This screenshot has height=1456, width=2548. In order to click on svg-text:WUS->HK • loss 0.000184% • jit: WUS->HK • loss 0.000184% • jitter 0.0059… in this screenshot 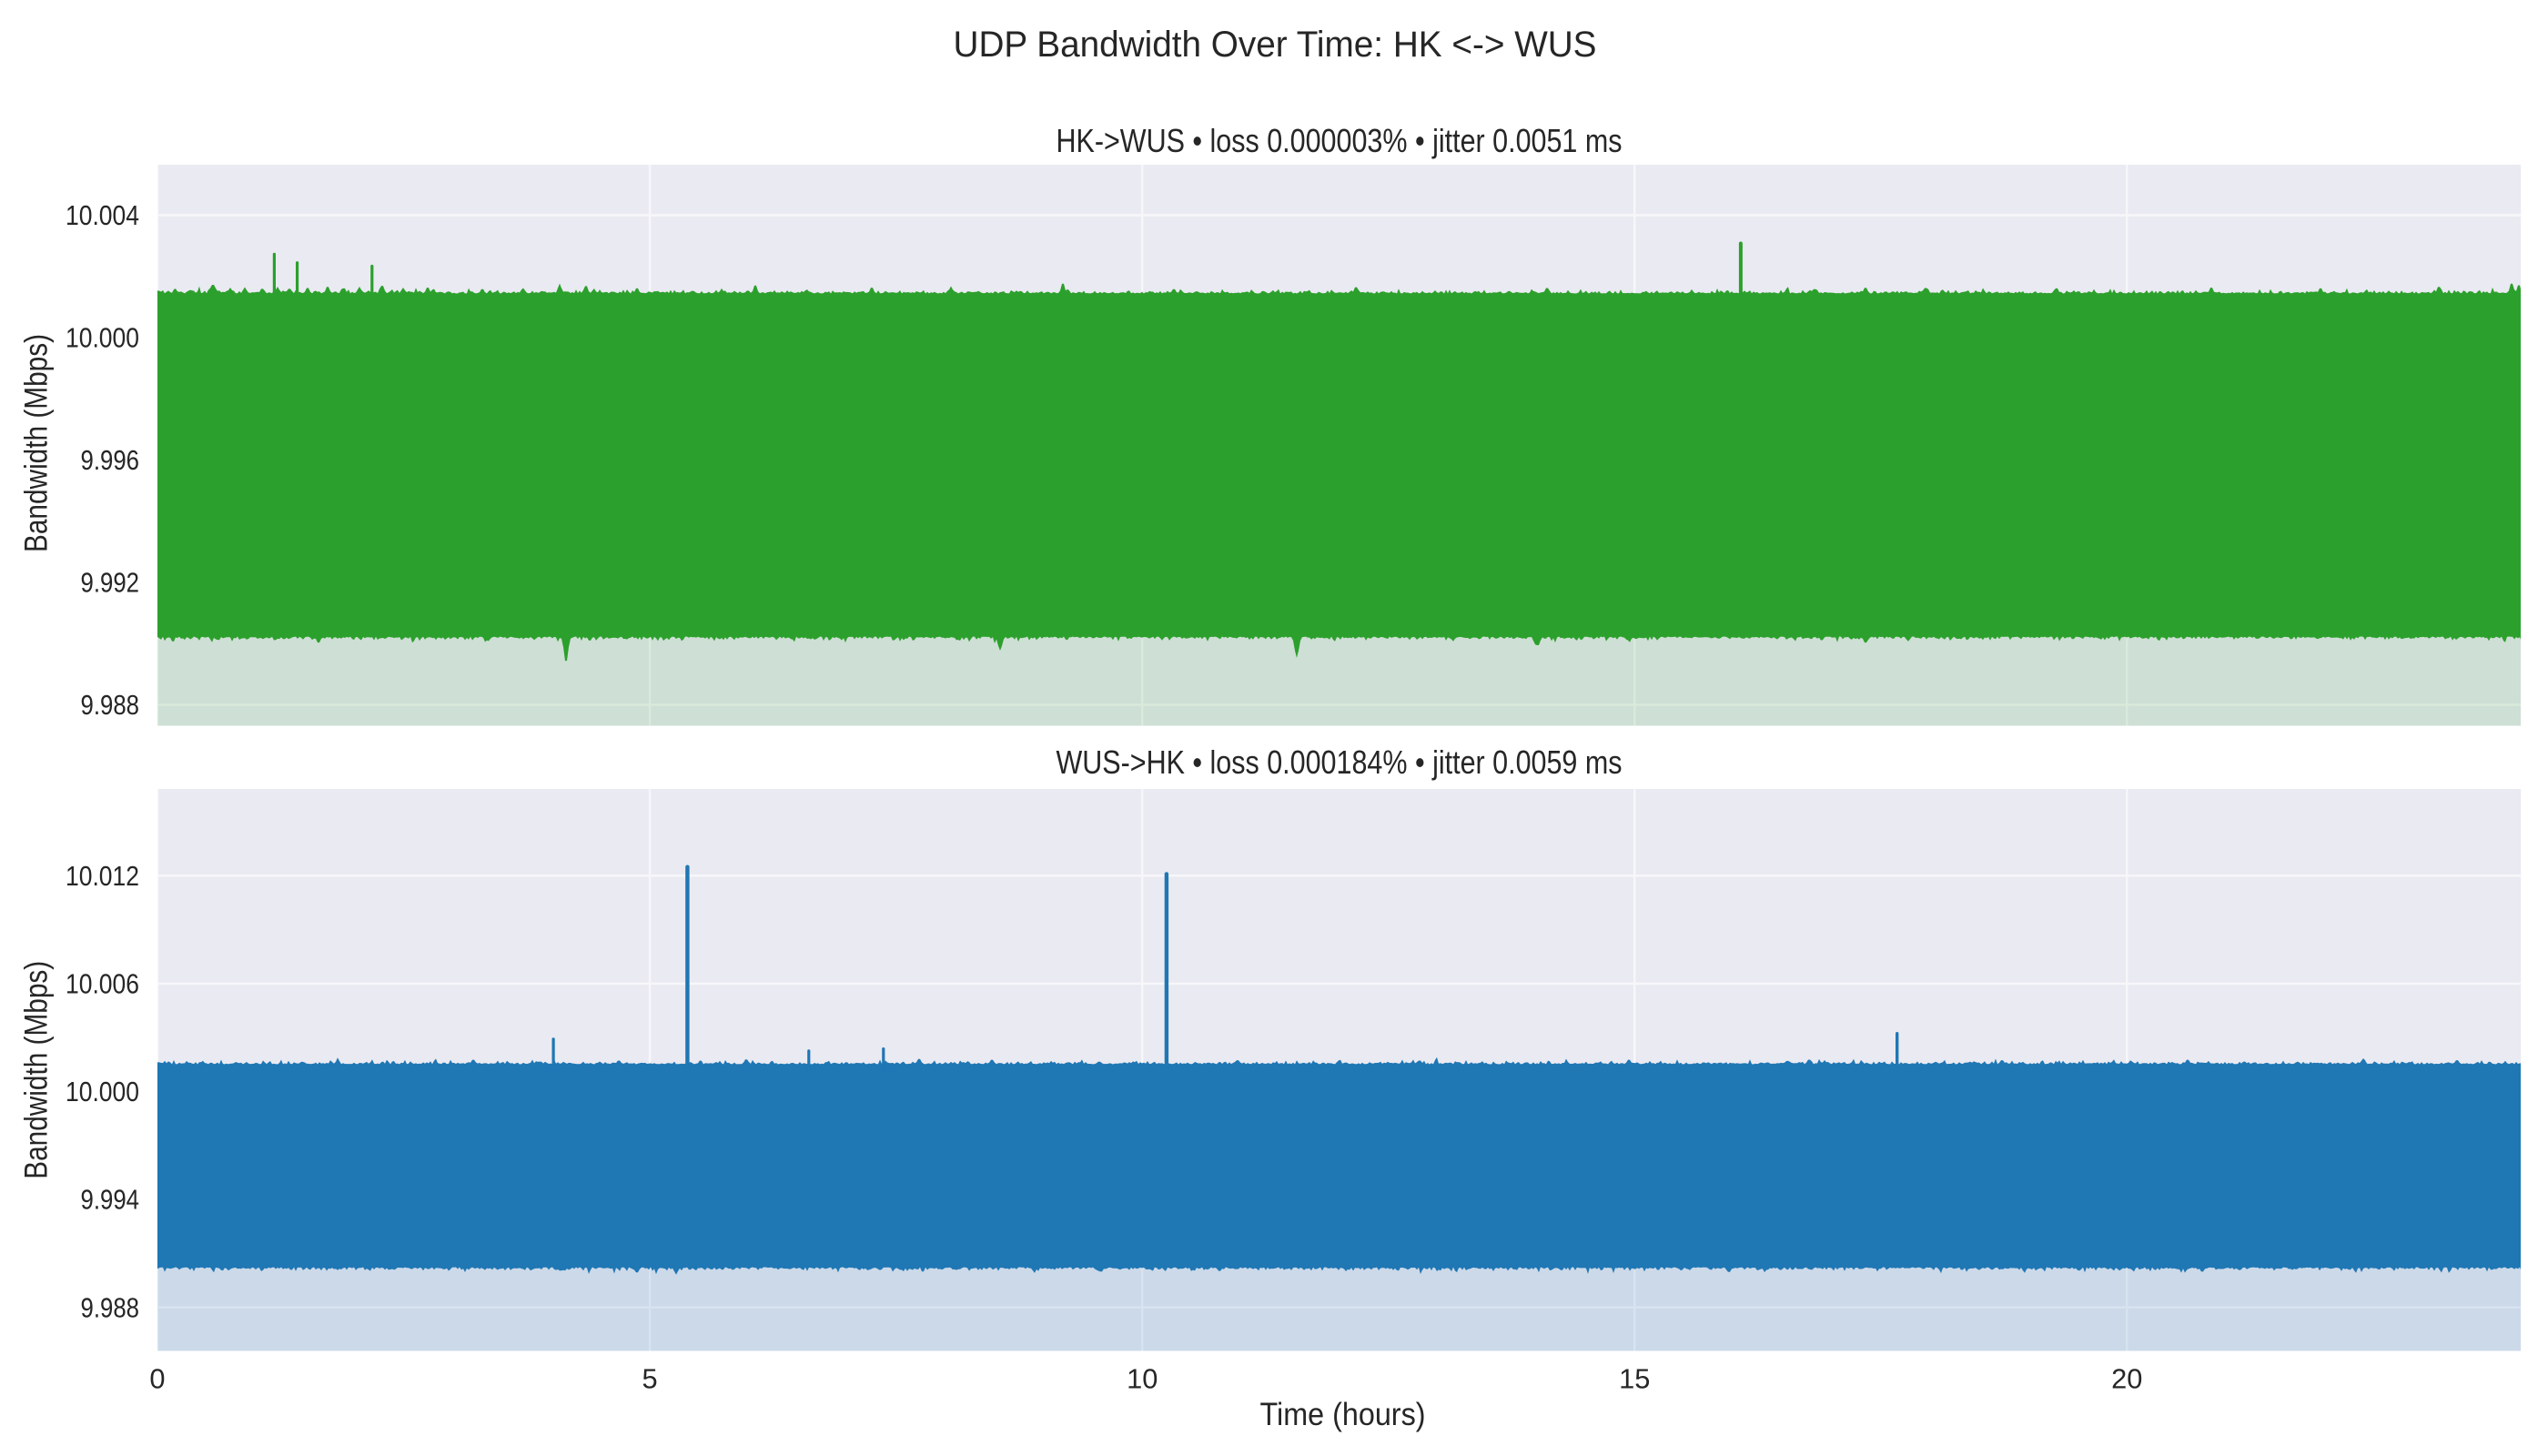, I will do `click(1340, 762)`.